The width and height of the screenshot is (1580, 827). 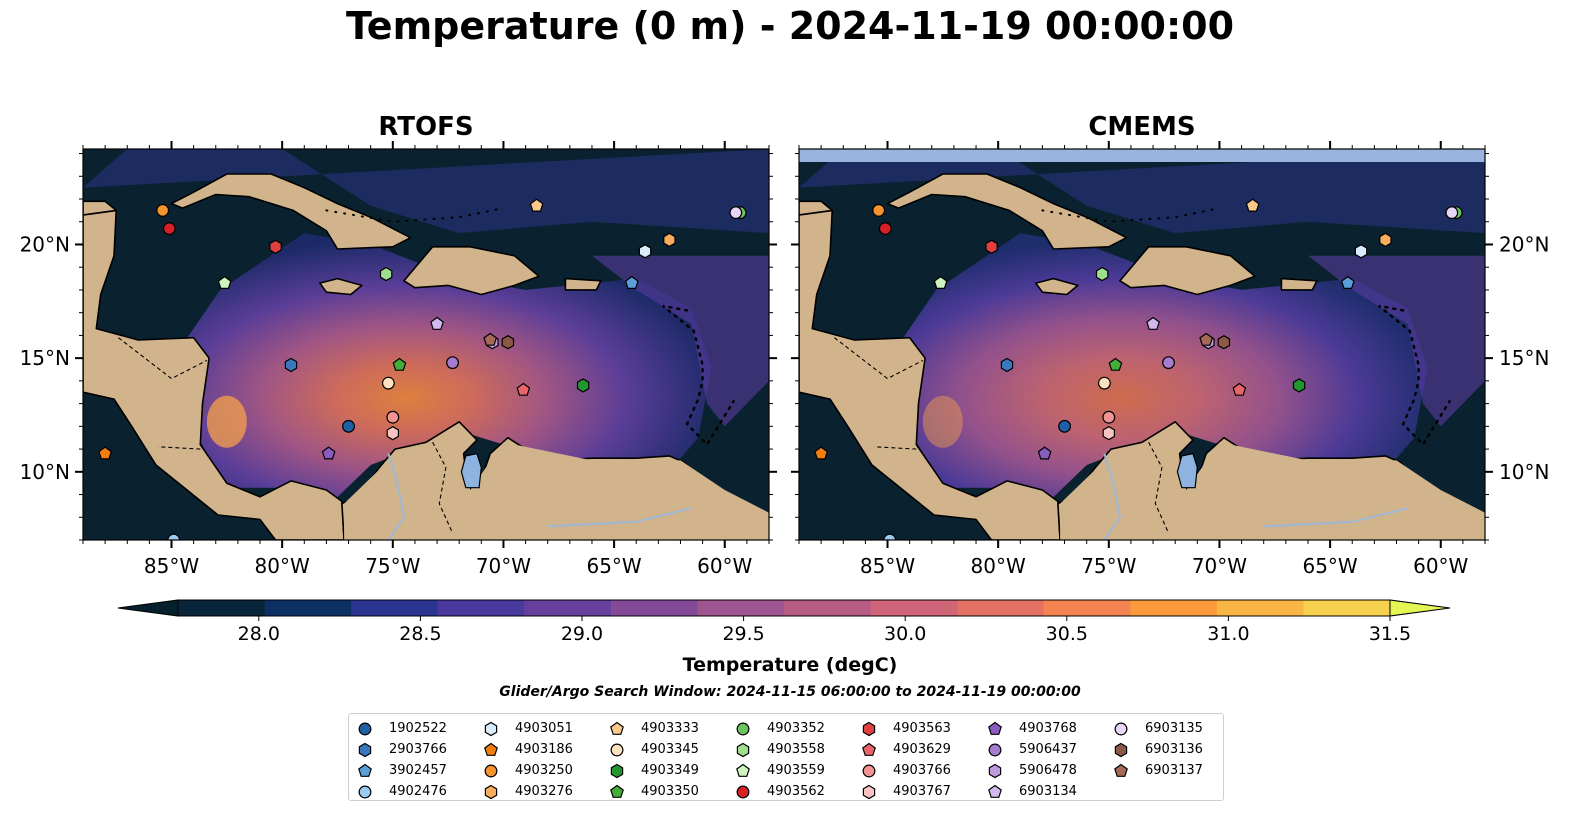 I want to click on figure-title: Temperature (0 m) - 2024-11-19 00:00:00, so click(x=790, y=26).